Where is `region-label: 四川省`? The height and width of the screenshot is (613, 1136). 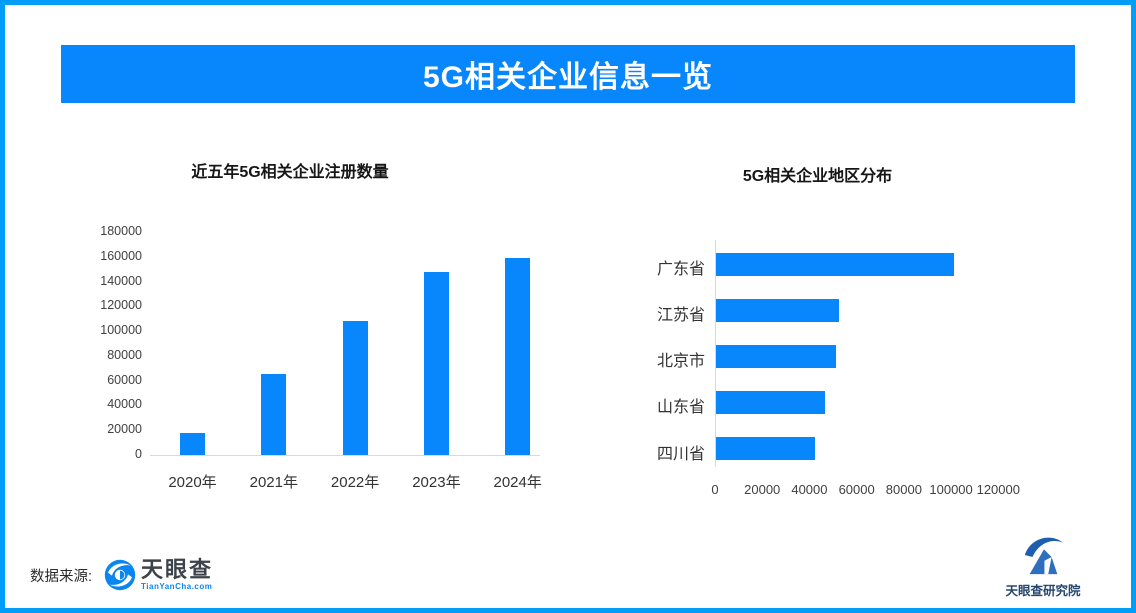
region-label: 四川省 is located at coordinates (680, 454).